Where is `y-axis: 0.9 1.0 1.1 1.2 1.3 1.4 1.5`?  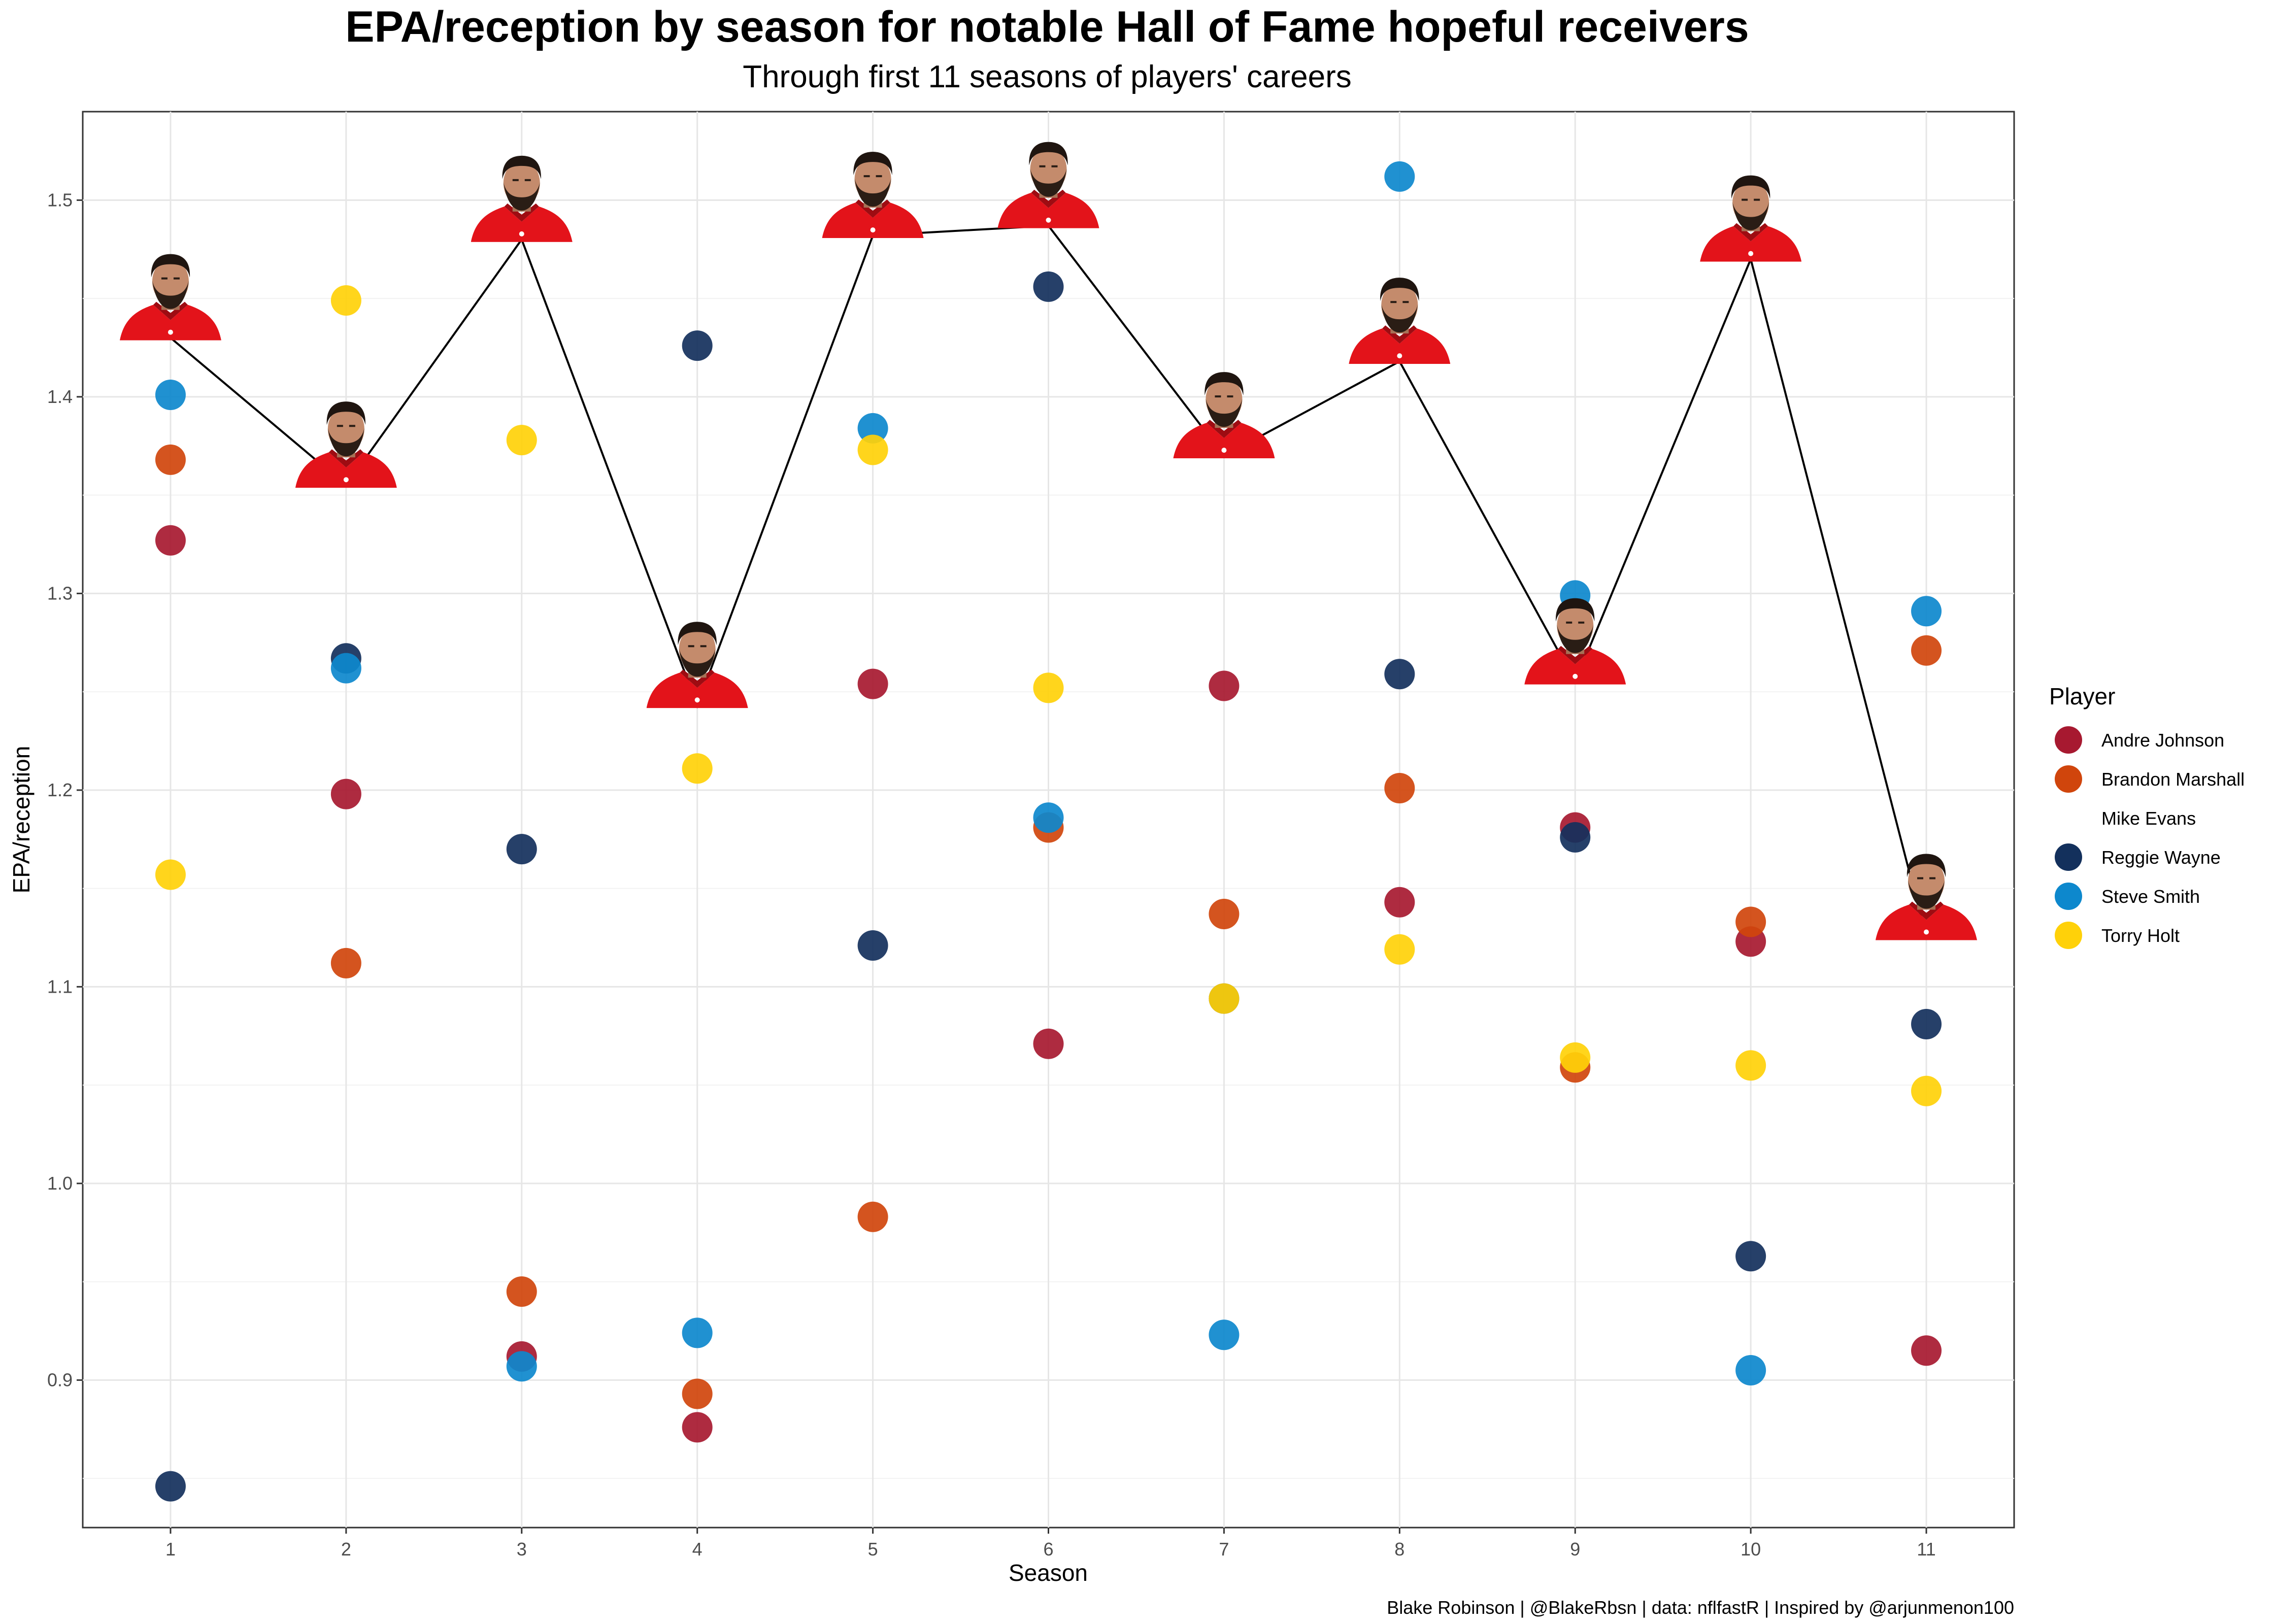
y-axis: 0.9 1.0 1.1 1.2 1.3 1.4 1.5 is located at coordinates (65, 789).